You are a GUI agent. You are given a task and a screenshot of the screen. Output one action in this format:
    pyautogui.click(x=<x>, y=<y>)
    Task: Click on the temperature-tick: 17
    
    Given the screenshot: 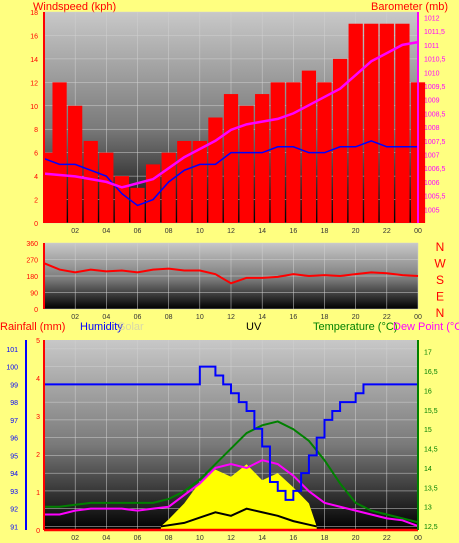 What is the action you would take?
    pyautogui.click(x=428, y=353)
    